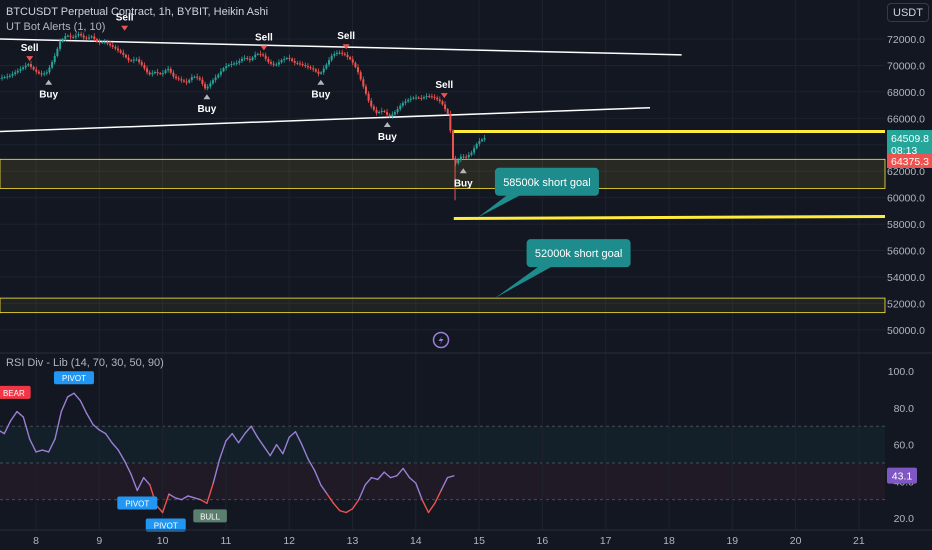 This screenshot has height=550, width=932. Describe the element at coordinates (466, 538) in the screenshot. I see `time-axis: 8 9 10 11 12 13 14 15 16 17 18 19 20 21` at that location.